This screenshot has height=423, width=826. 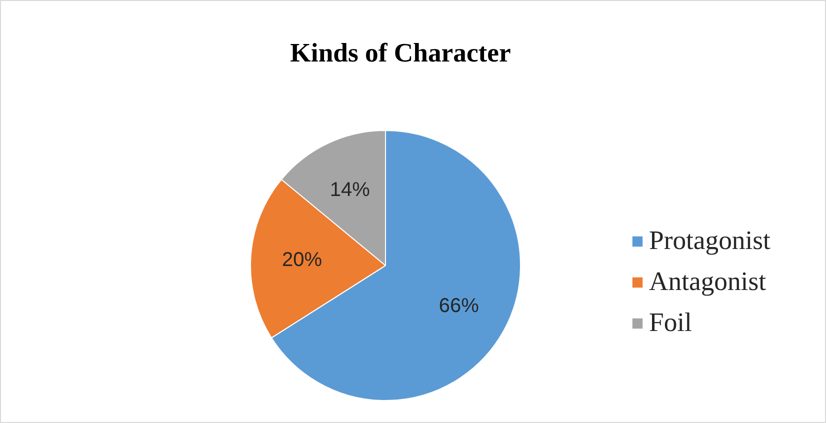 What do you see at coordinates (670, 322) in the screenshot?
I see `legend-label: Foil` at bounding box center [670, 322].